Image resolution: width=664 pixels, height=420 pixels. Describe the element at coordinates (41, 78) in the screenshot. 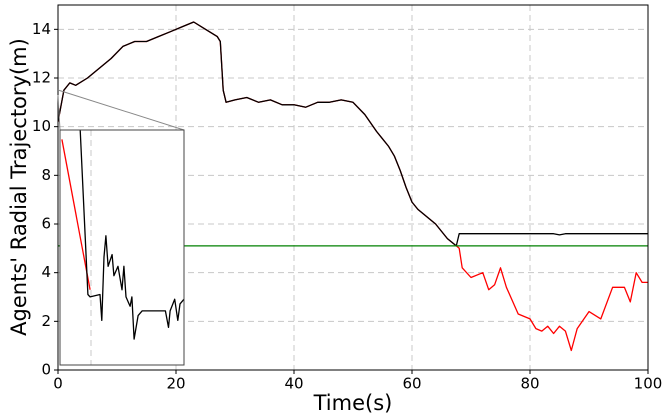

I see `y-tick-label: 12` at that location.